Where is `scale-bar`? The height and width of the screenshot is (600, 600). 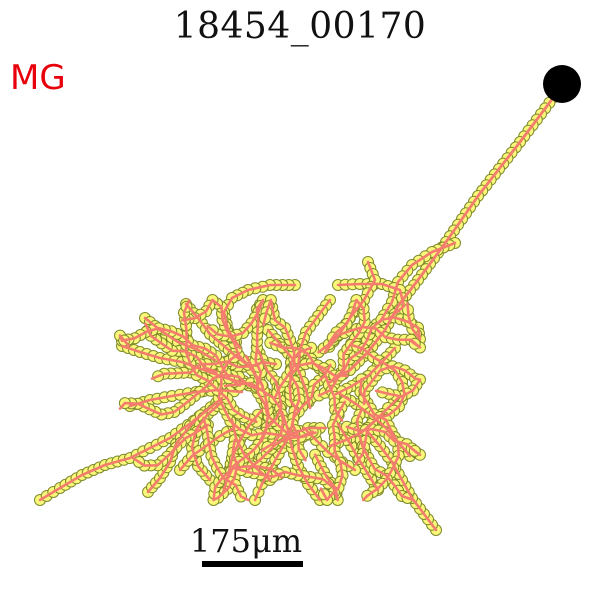
scale-bar is located at coordinates (252, 564).